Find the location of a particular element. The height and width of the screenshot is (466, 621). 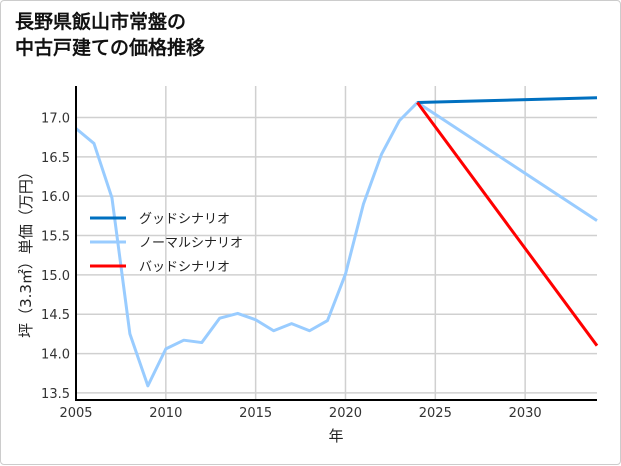

x-tick-label: 2025 is located at coordinates (435, 413).